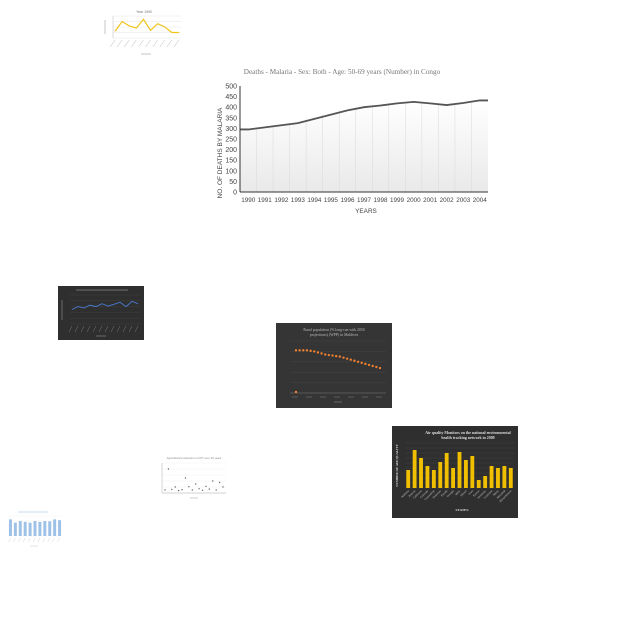  Describe the element at coordinates (314, 200) in the screenshot. I see `x-tick-label: 1994` at that location.